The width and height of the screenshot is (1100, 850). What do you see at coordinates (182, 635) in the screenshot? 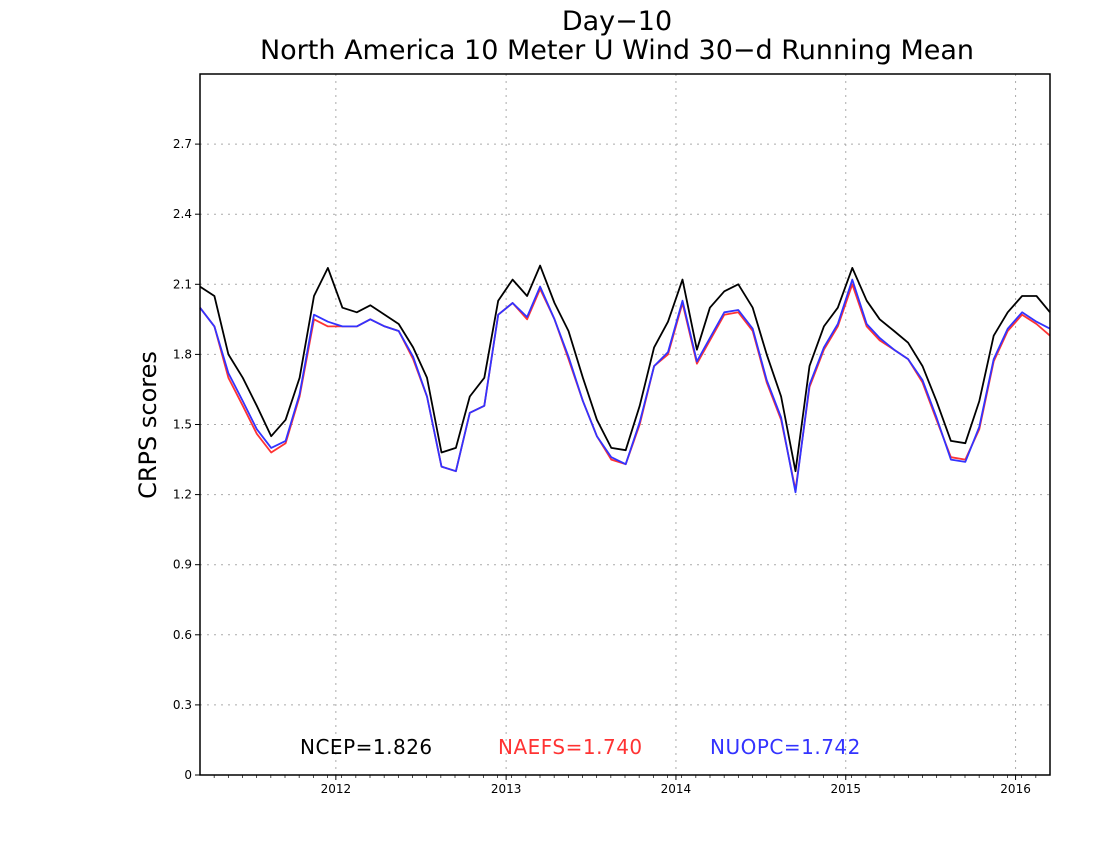
I see `y-tick-label: 0.6` at bounding box center [182, 635].